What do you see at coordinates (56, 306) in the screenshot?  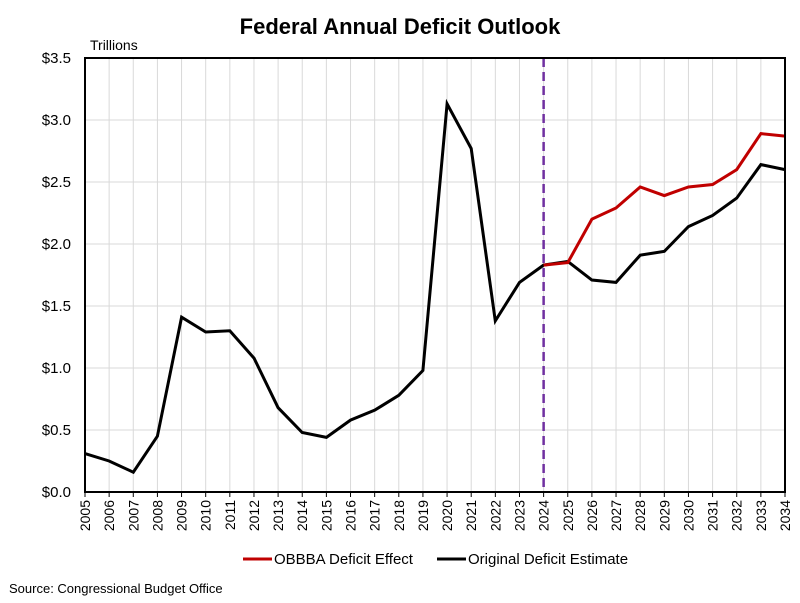 I see `y-tick-label: $1.5` at bounding box center [56, 306].